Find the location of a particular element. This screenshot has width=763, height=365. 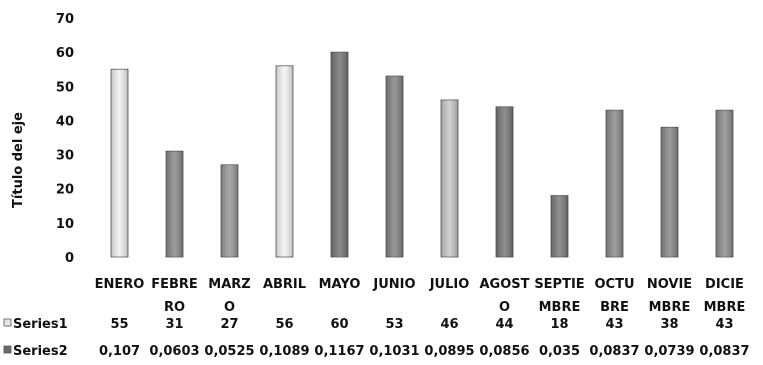

data-table-cell: 53 is located at coordinates (394, 324).